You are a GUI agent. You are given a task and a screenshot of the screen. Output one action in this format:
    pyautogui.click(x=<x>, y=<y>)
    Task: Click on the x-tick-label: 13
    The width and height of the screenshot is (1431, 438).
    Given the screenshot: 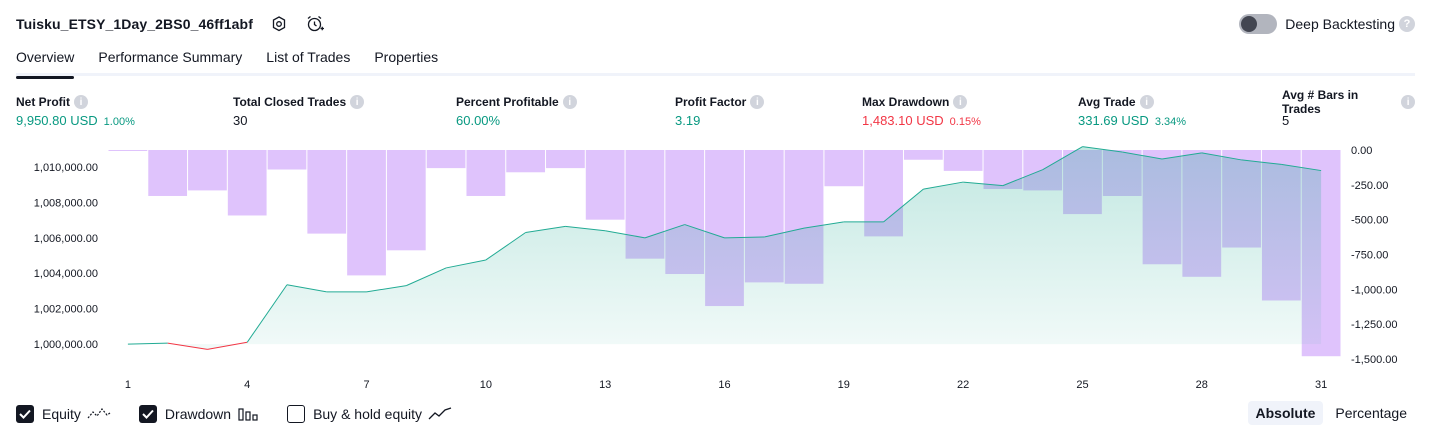 What is the action you would take?
    pyautogui.click(x=605, y=385)
    